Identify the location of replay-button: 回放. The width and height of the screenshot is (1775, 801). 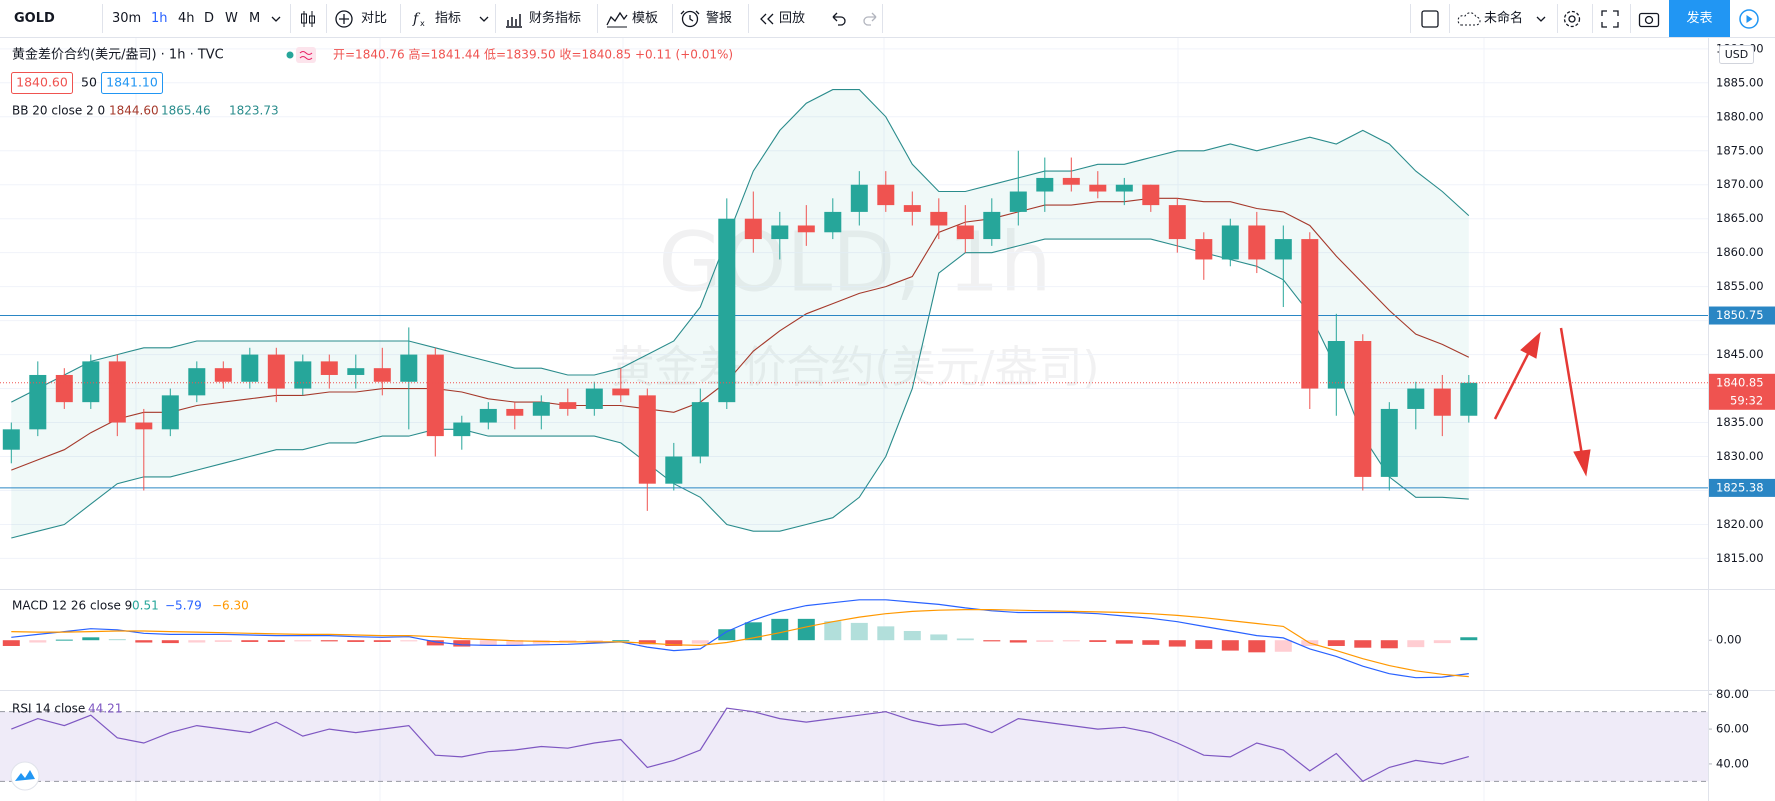
(792, 18).